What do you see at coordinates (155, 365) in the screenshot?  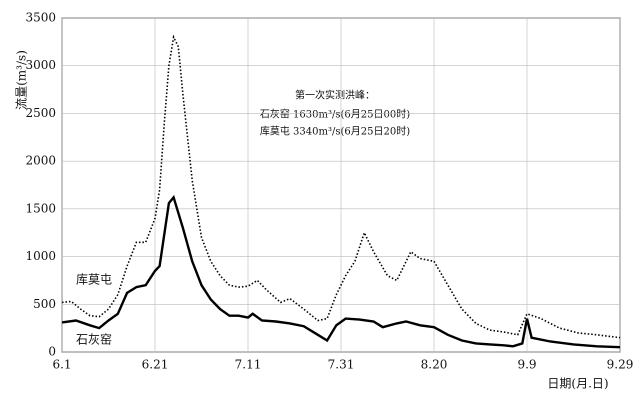 I see `x-tick-label: 6.21` at bounding box center [155, 365].